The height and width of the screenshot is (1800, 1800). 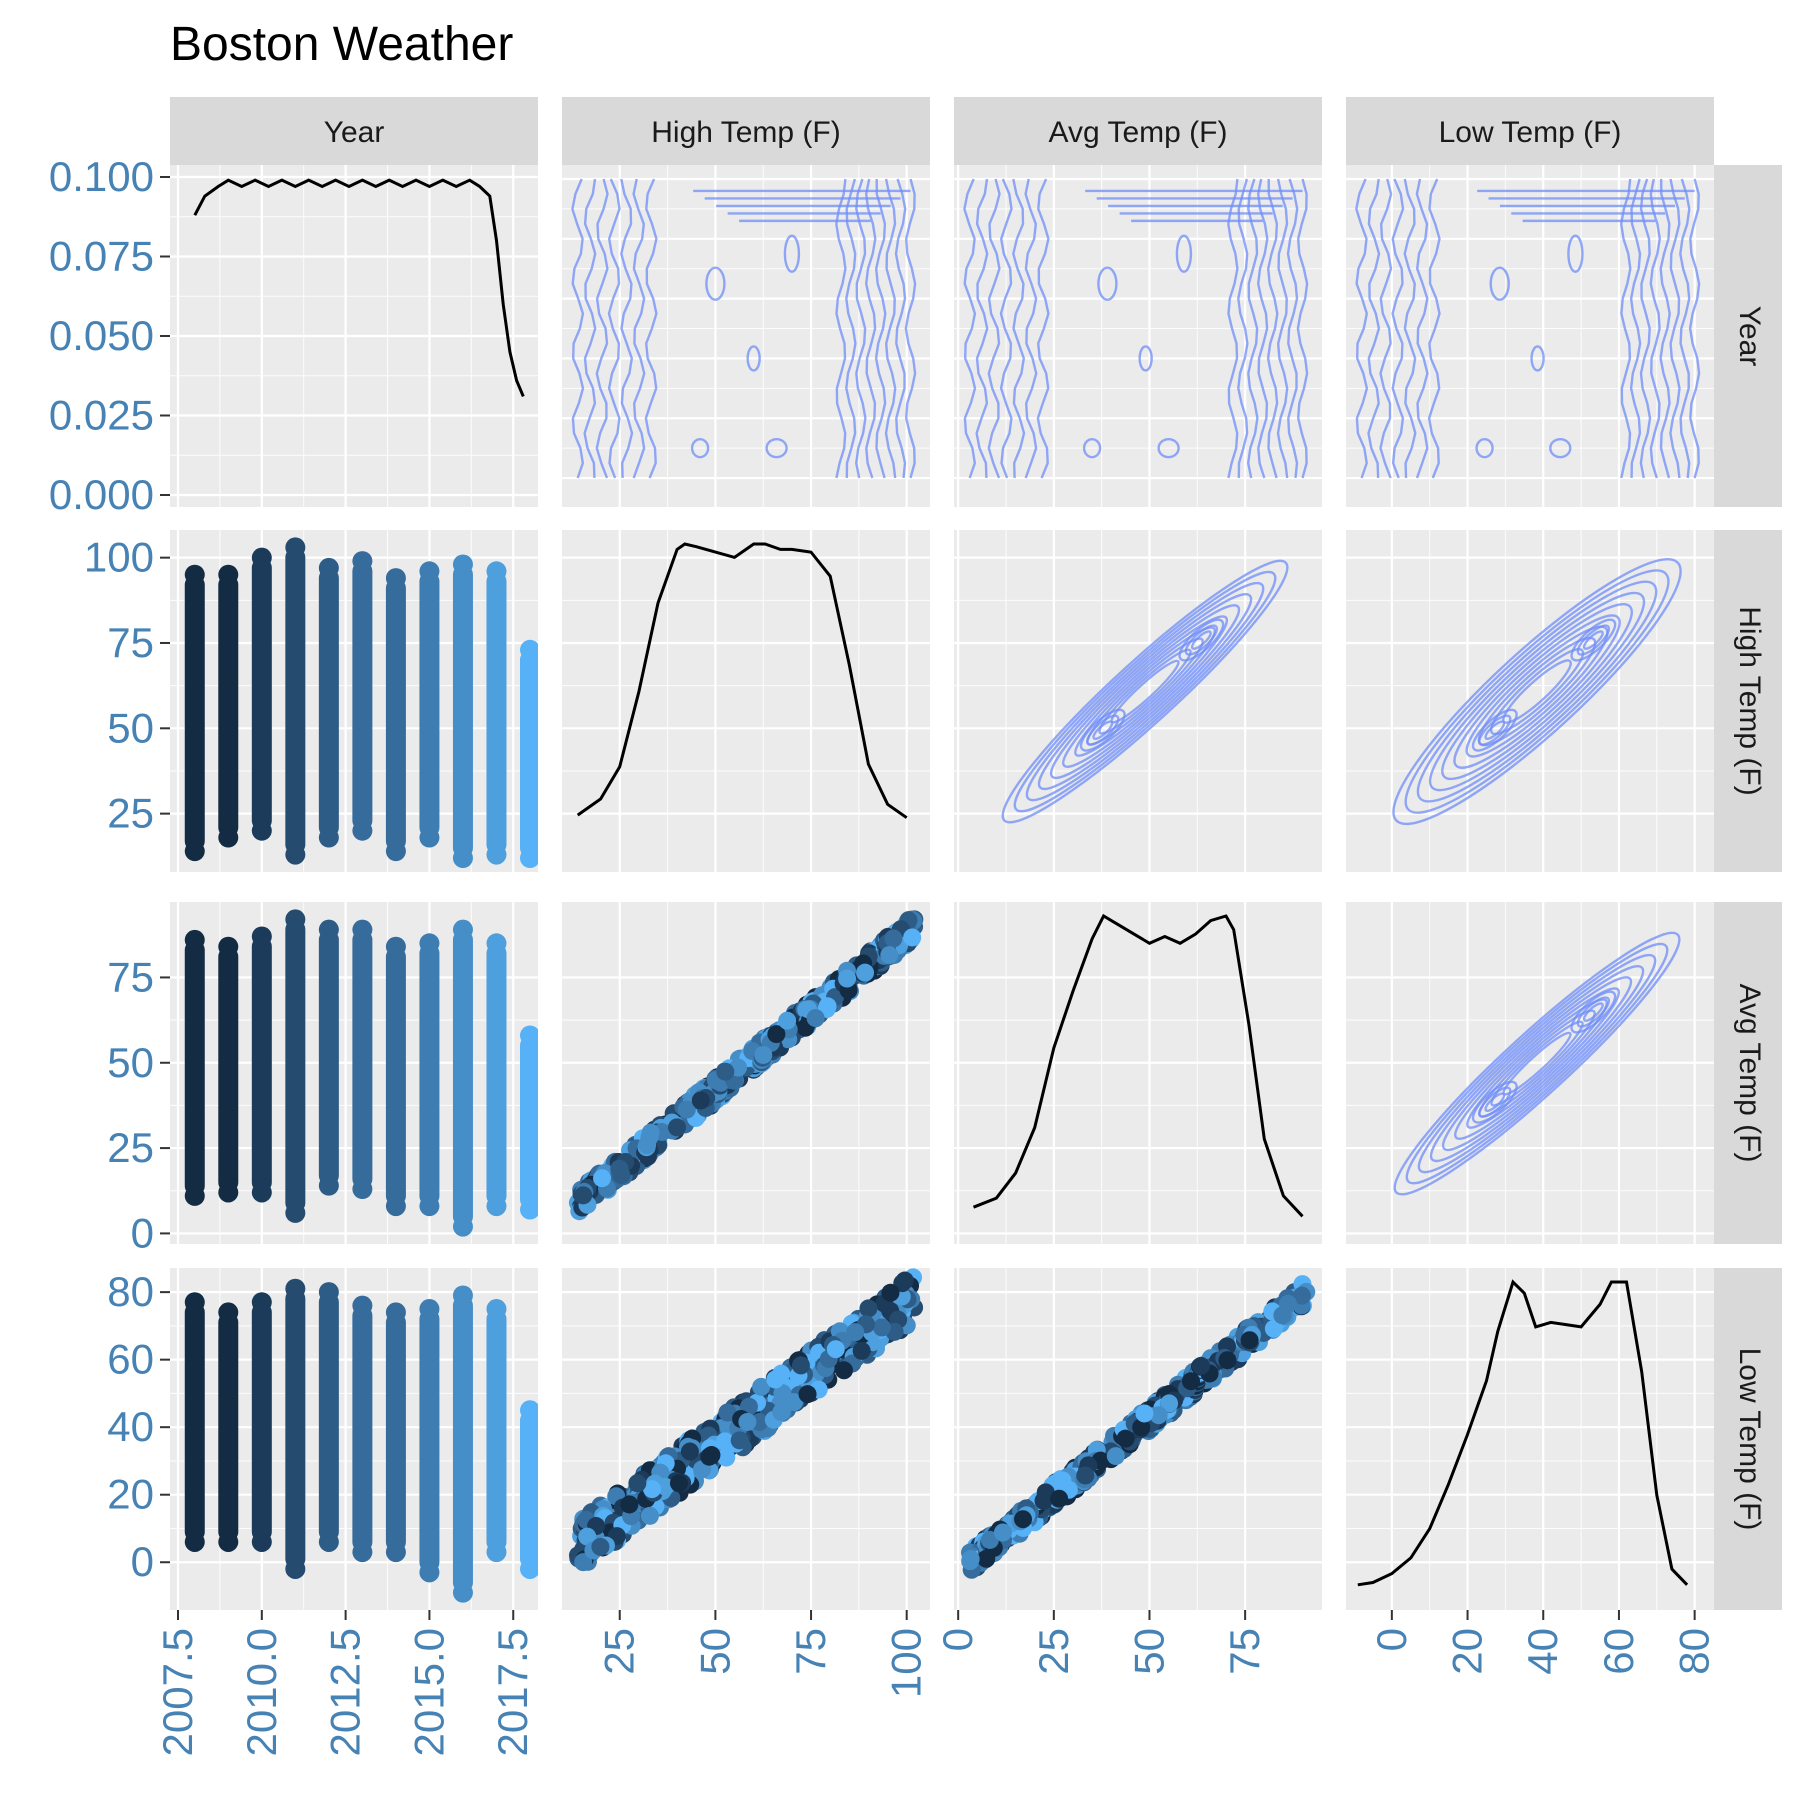 I want to click on scatter-column-2015, so click(x=429, y=1441).